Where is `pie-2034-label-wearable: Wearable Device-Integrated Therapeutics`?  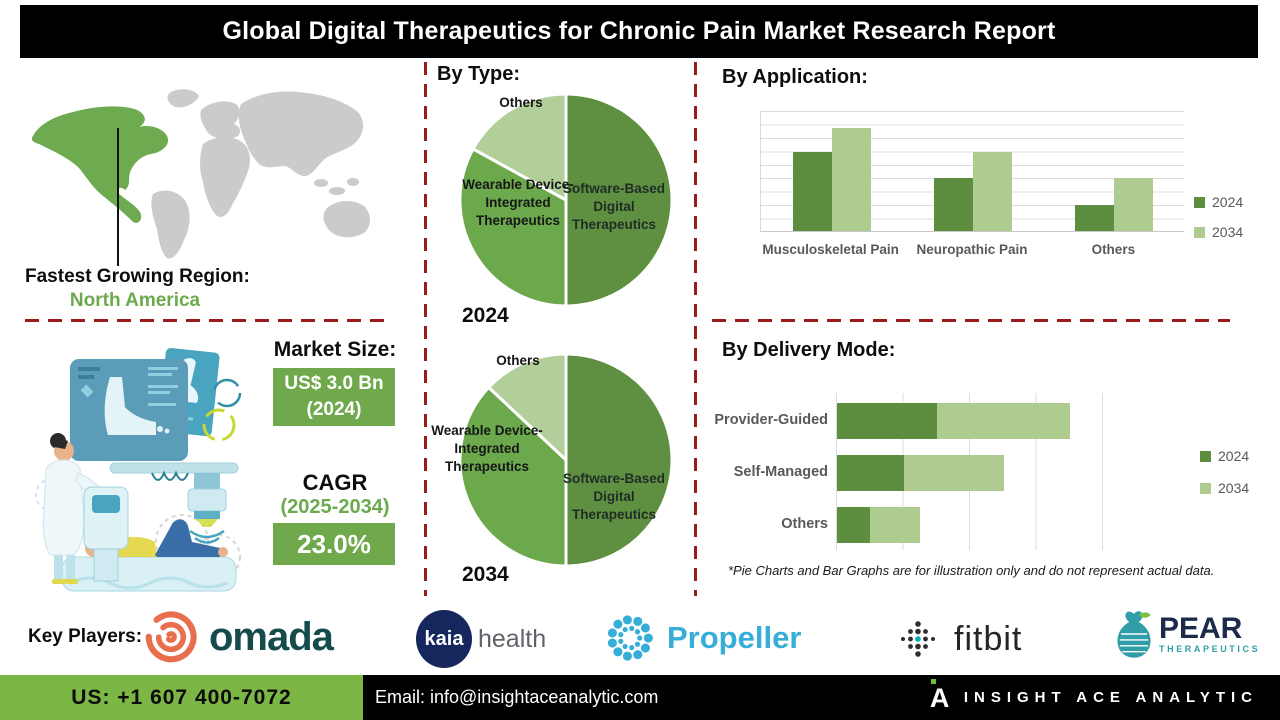 pie-2034-label-wearable: Wearable Device-Integrated Therapeutics is located at coordinates (487, 449).